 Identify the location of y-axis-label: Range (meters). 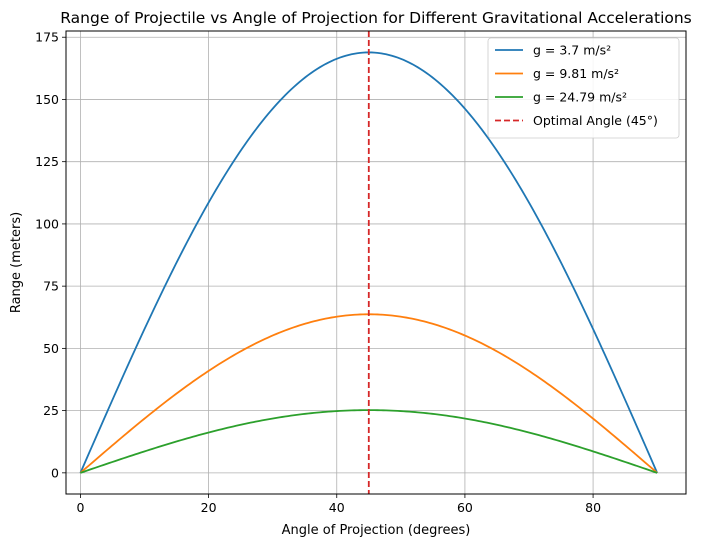
(16, 262).